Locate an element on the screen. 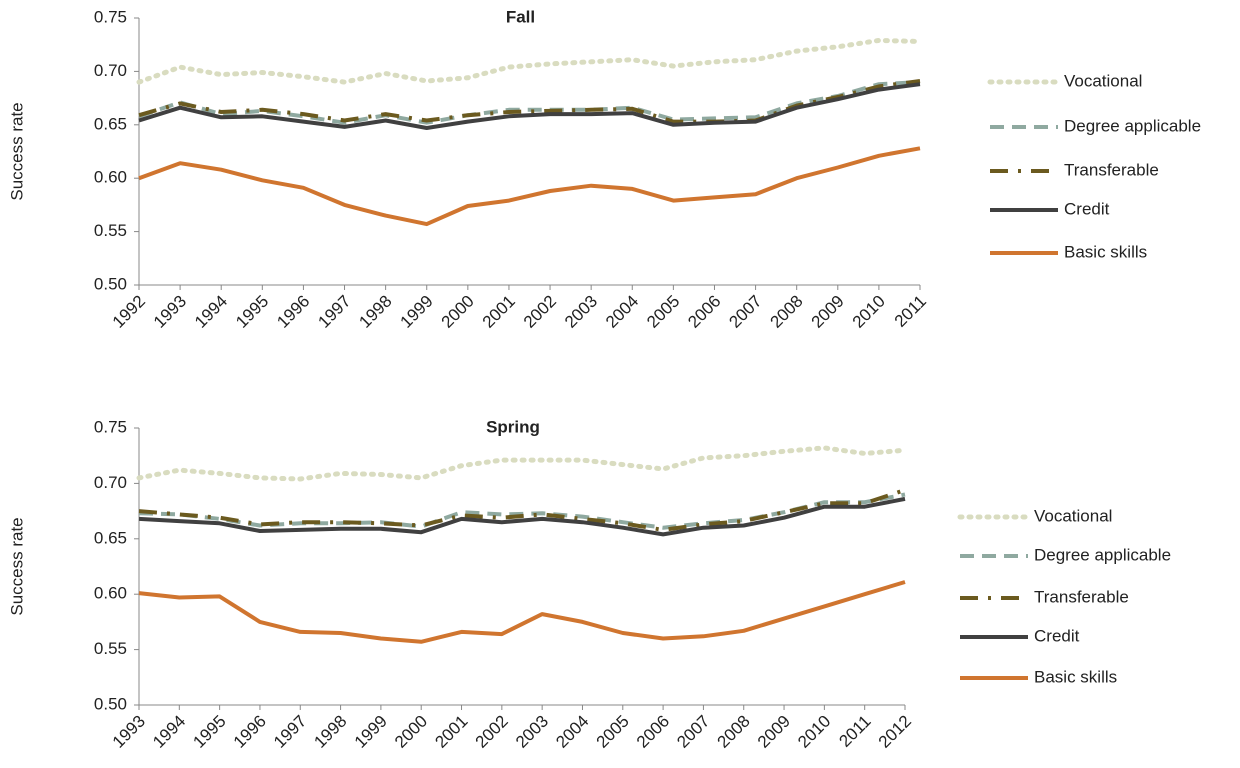 This screenshot has width=1240, height=768. chart-title: Fall is located at coordinates (520, 16).